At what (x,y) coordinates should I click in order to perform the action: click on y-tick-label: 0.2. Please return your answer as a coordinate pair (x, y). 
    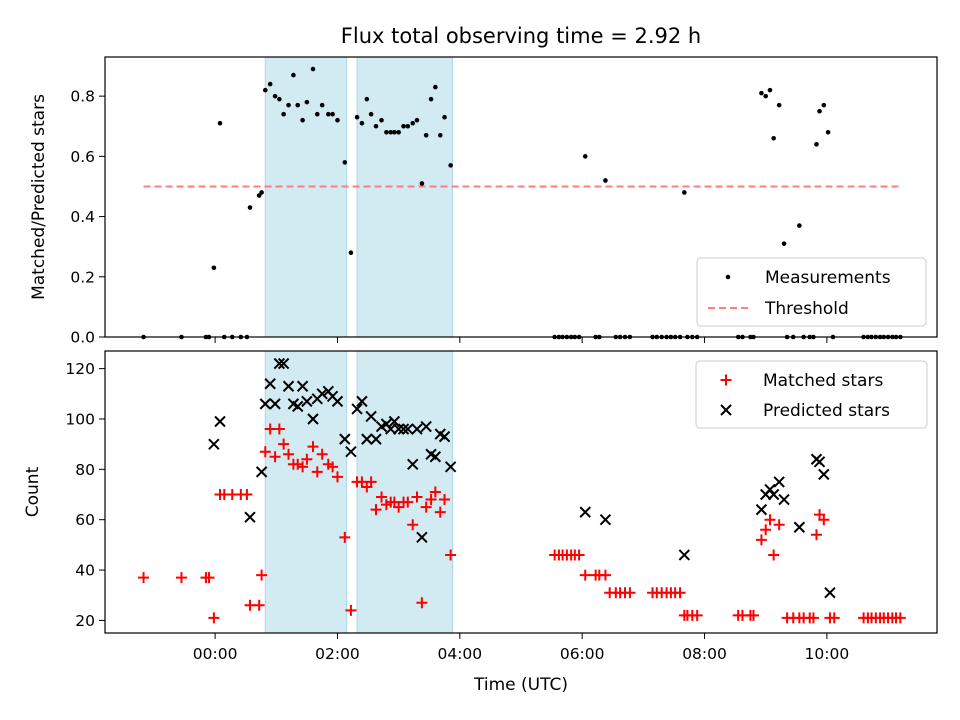
    Looking at the image, I should click on (82, 277).